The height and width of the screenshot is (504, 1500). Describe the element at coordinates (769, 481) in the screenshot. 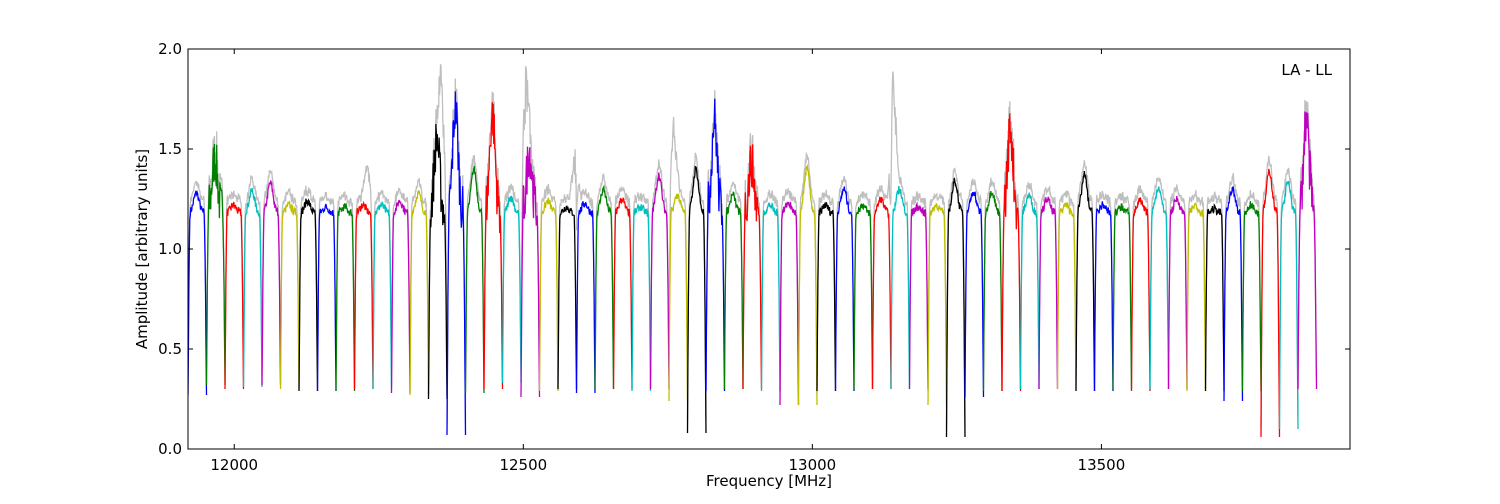

I see `x-axis-label: Frequency [MHz]` at that location.